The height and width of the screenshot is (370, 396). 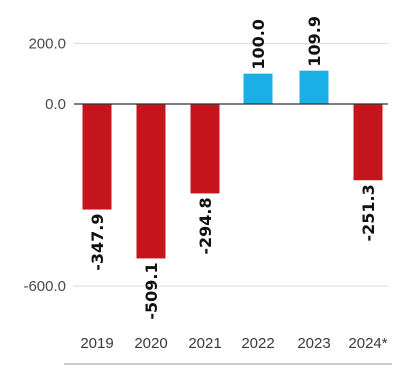 I want to click on data-label: -251.3, so click(x=368, y=212).